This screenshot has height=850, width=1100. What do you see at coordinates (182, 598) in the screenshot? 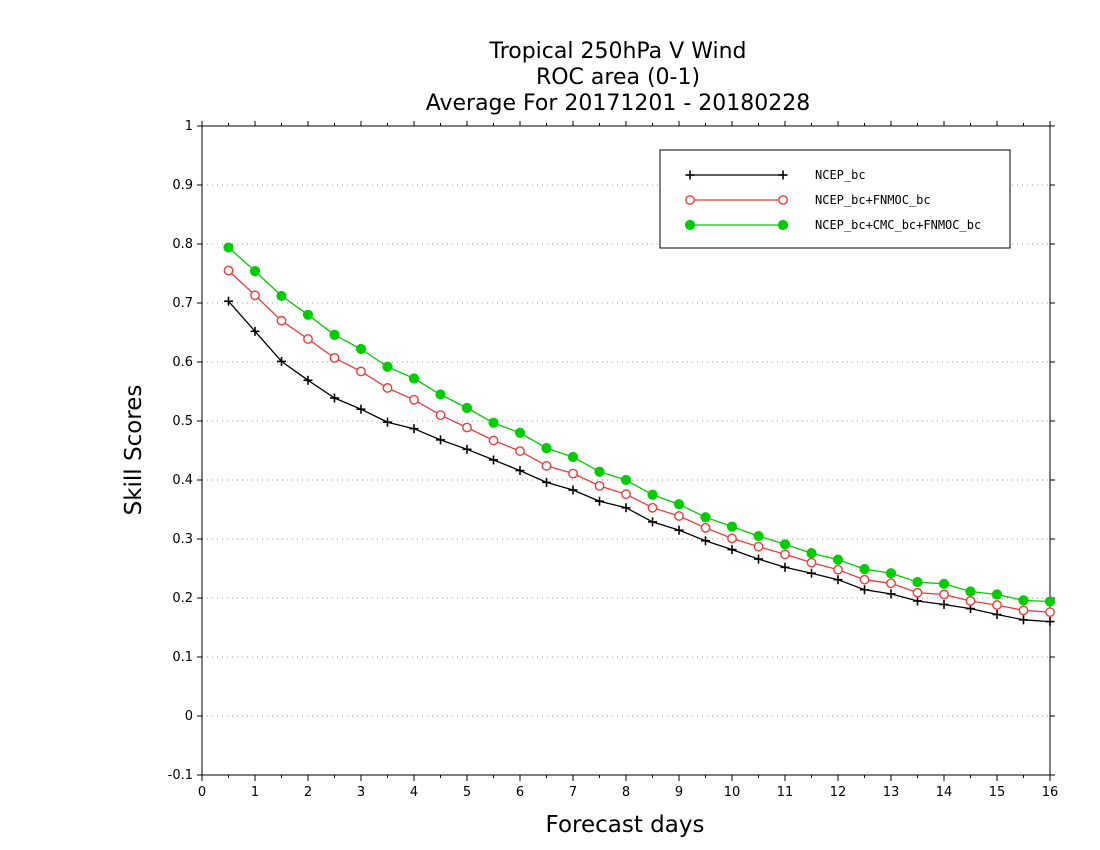
I see `y-tick-label: 0.2` at bounding box center [182, 598].